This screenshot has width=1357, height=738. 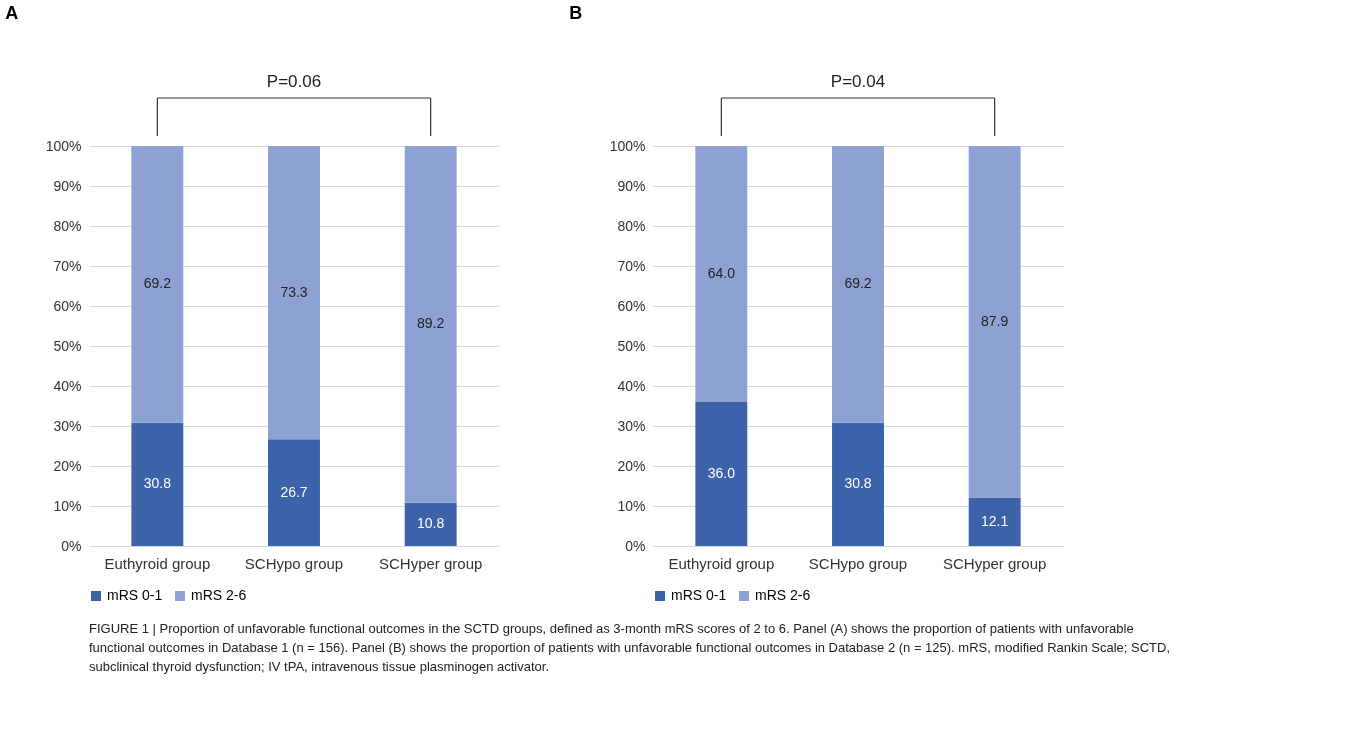 I want to click on data-label: 36.0, so click(x=721, y=473).